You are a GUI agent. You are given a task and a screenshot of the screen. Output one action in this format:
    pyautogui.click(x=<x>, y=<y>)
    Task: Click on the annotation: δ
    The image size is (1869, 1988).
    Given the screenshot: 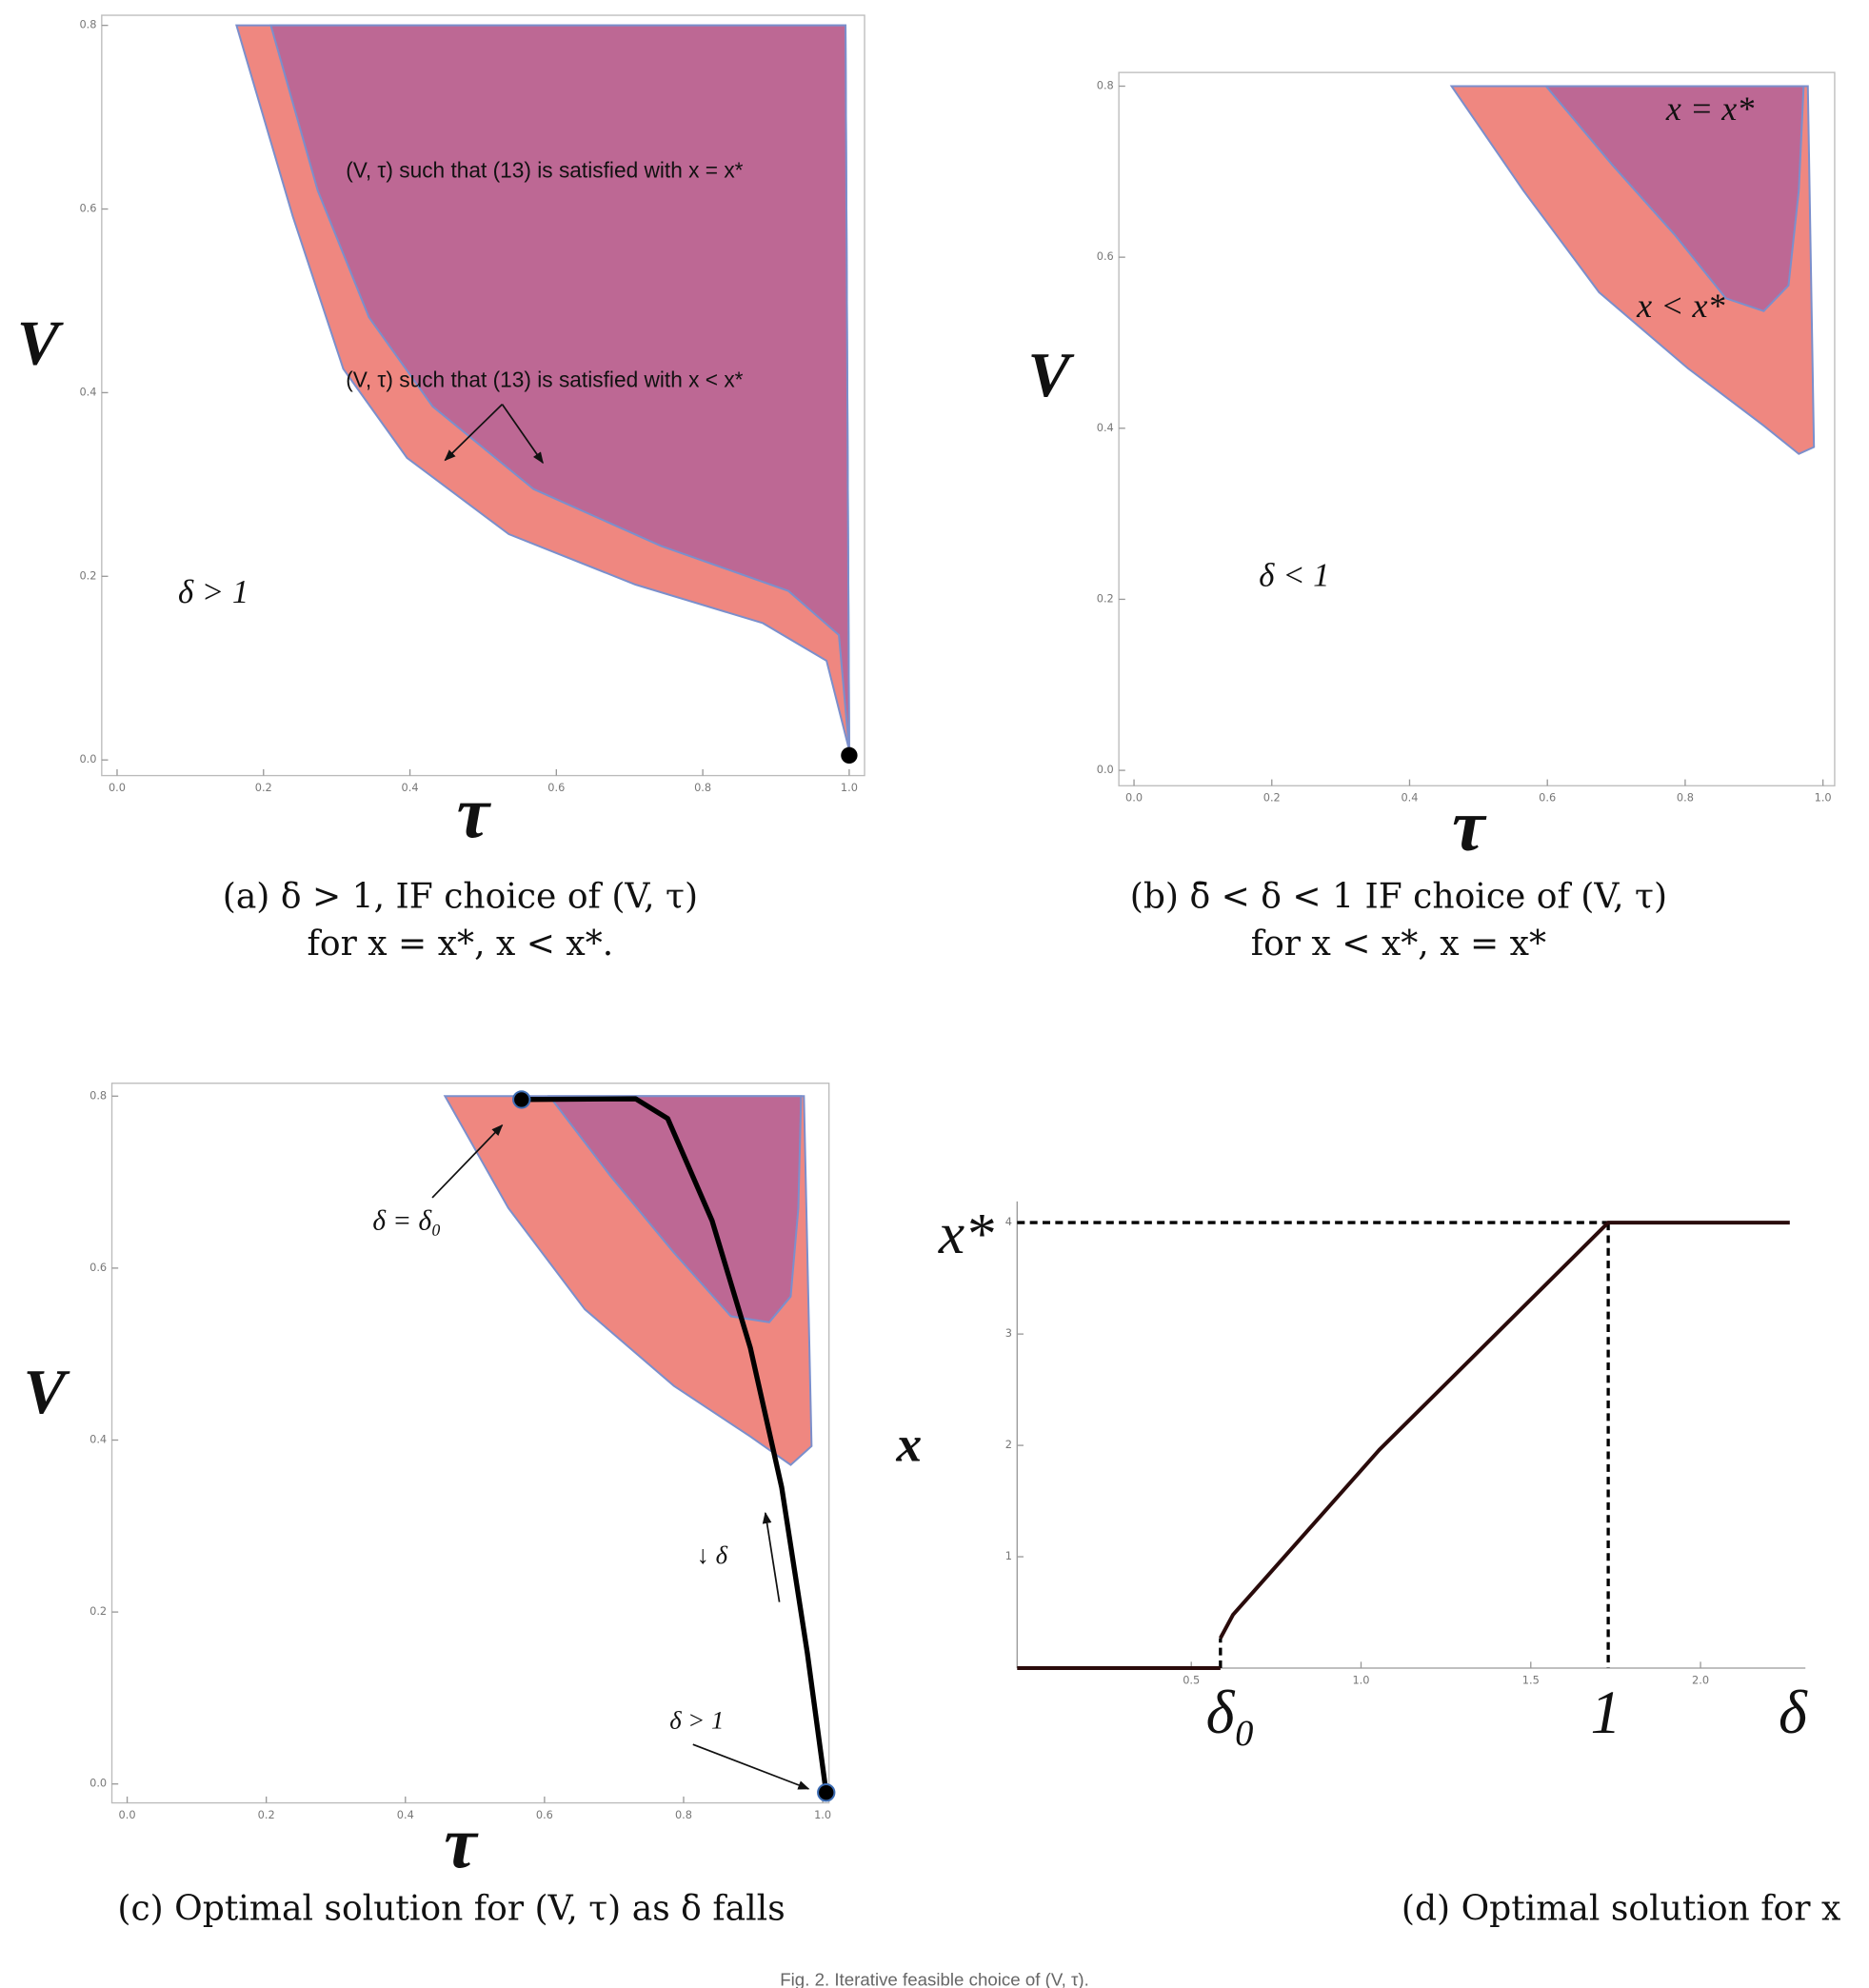 What is the action you would take?
    pyautogui.click(x=1793, y=1713)
    